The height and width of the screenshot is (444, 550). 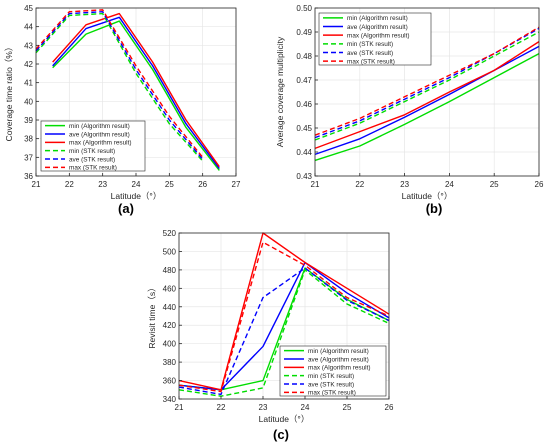 What do you see at coordinates (170, 399) in the screenshot?
I see `y-tick-label: 340` at bounding box center [170, 399].